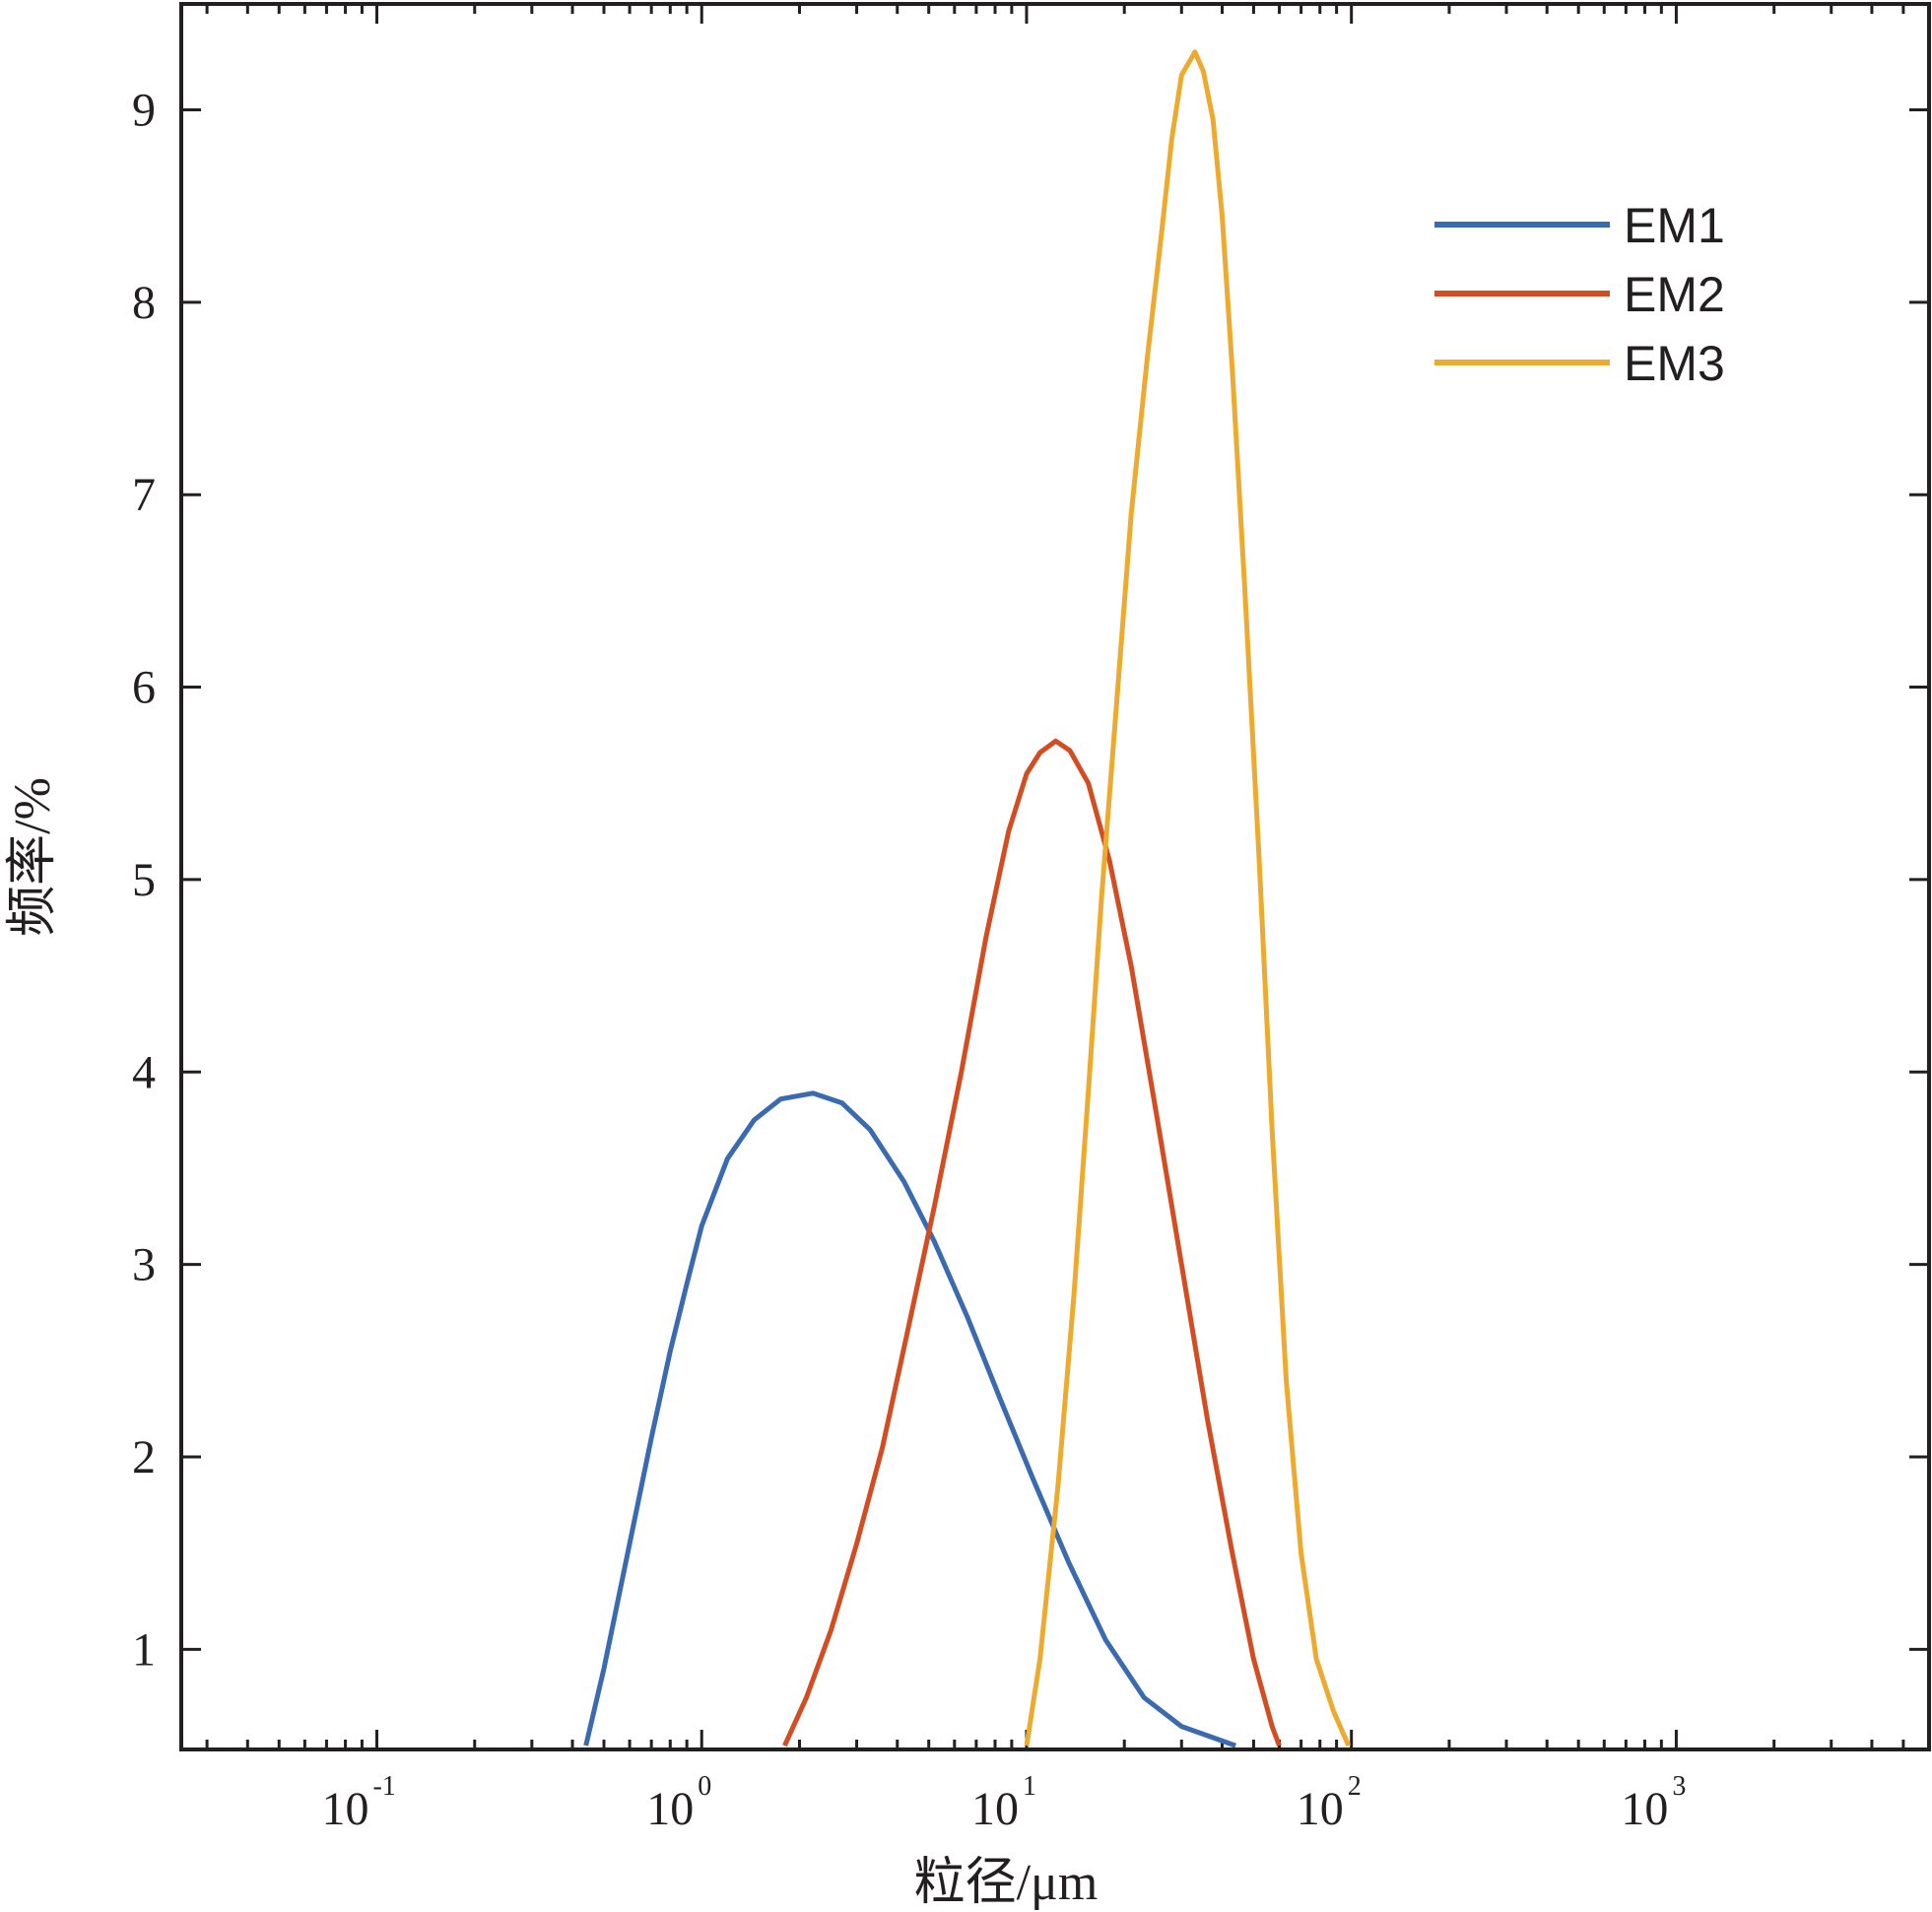  I want to click on legend-label: EM2, so click(1674, 295).